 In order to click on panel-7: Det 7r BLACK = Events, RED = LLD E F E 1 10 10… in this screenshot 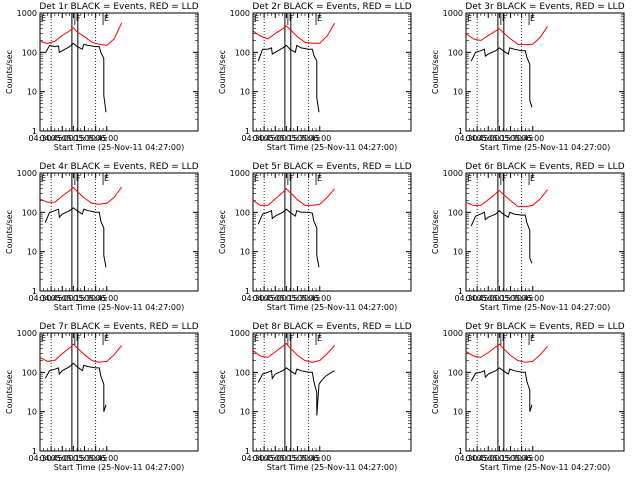, I will do `click(102, 397)`.